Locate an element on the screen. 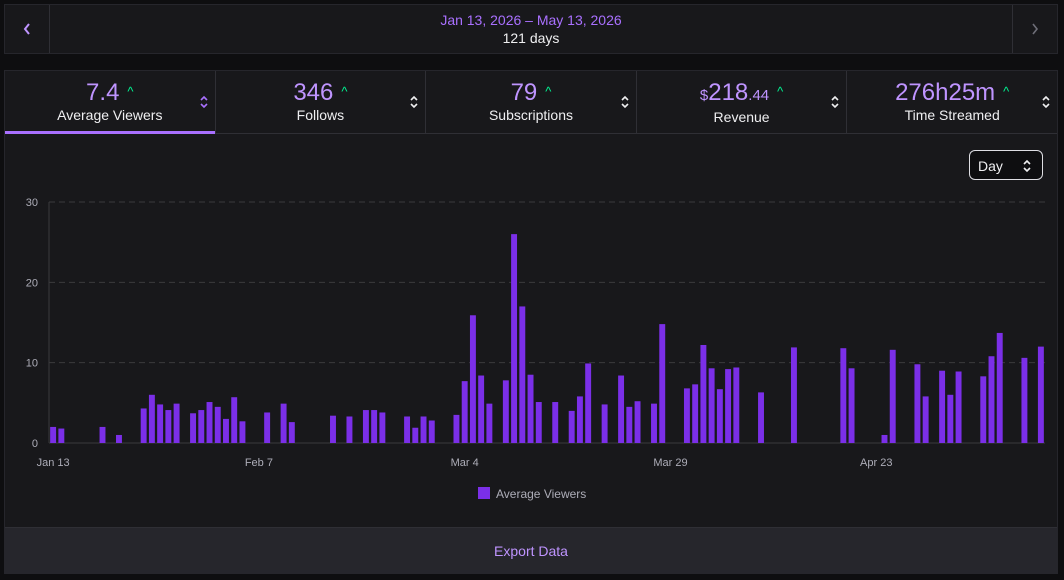 The image size is (1064, 580). export-data-button: Export Data is located at coordinates (531, 550).